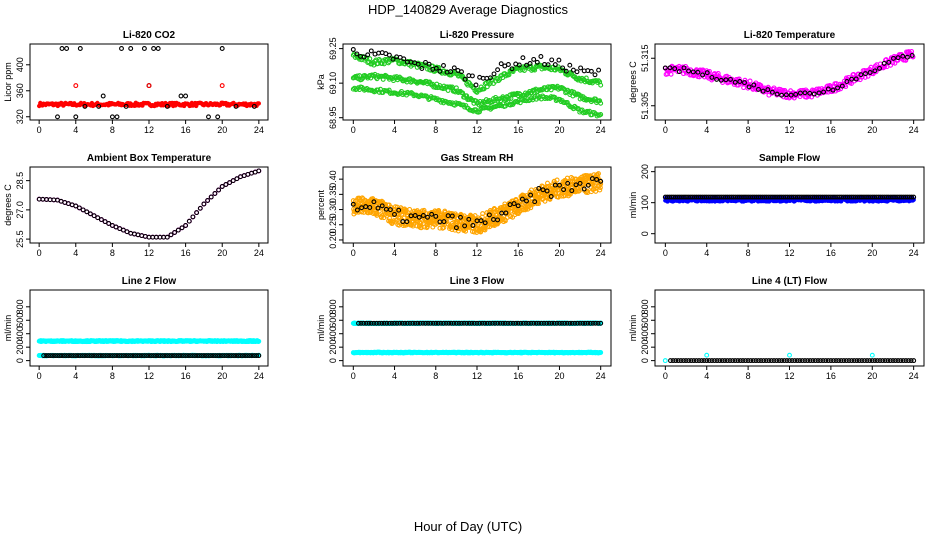  Describe the element at coordinates (112, 253) in the screenshot. I see `x-tick-label: 8` at that location.